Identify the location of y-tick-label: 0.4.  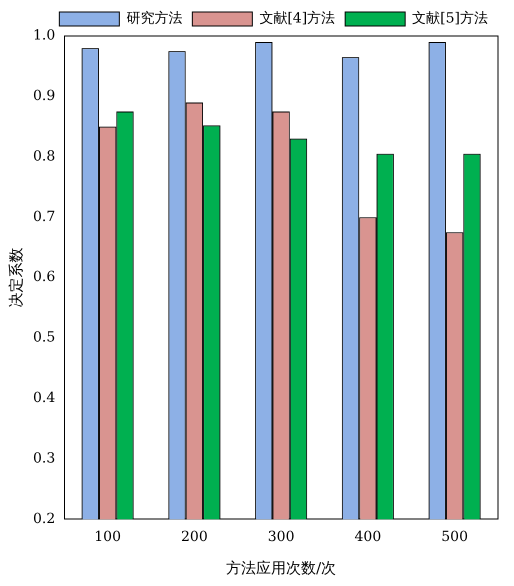
(44, 398).